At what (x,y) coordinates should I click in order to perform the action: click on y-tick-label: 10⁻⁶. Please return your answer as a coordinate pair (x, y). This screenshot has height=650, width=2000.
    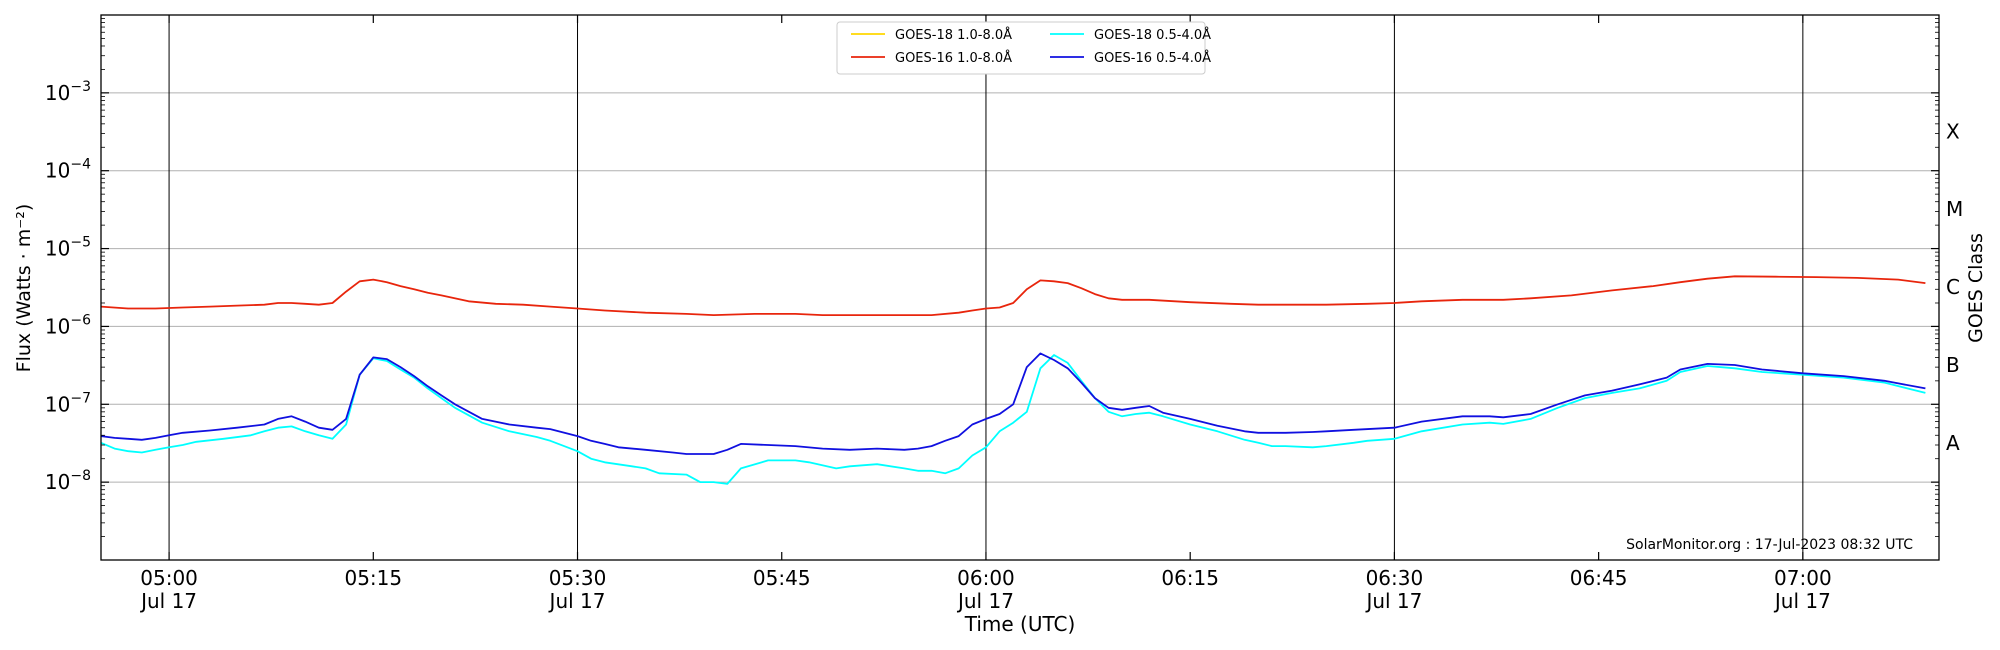
    Looking at the image, I should click on (68, 325).